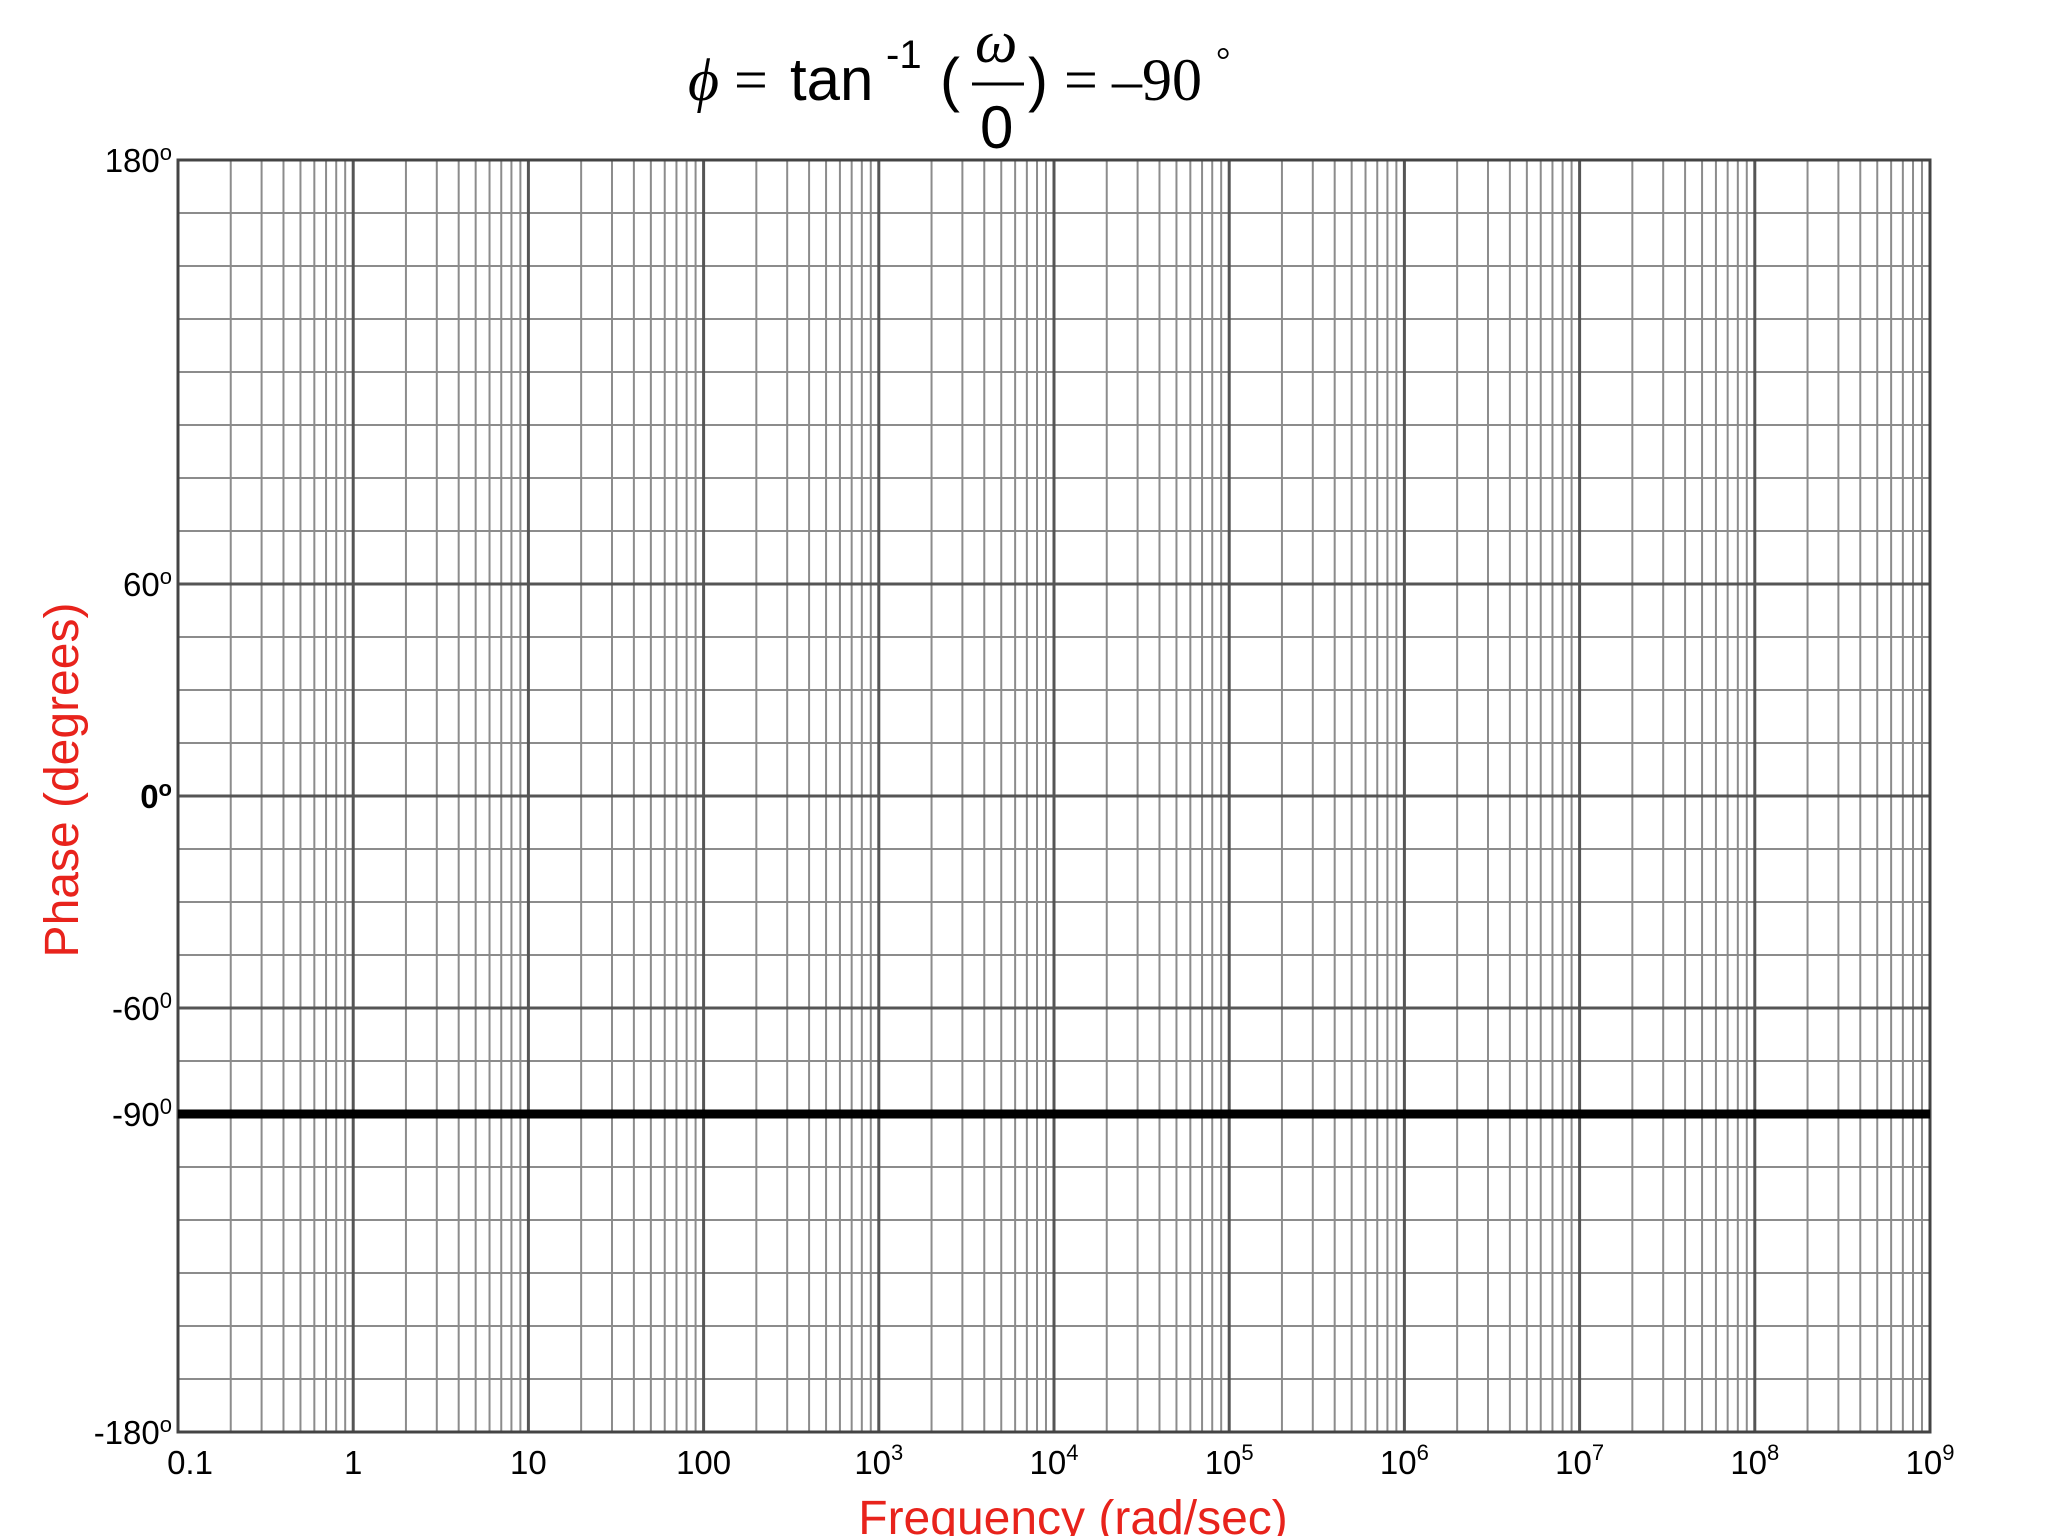 The height and width of the screenshot is (1536, 2048). Describe the element at coordinates (1754, 1460) in the screenshot. I see `x-tick-label: 10⁸` at that location.